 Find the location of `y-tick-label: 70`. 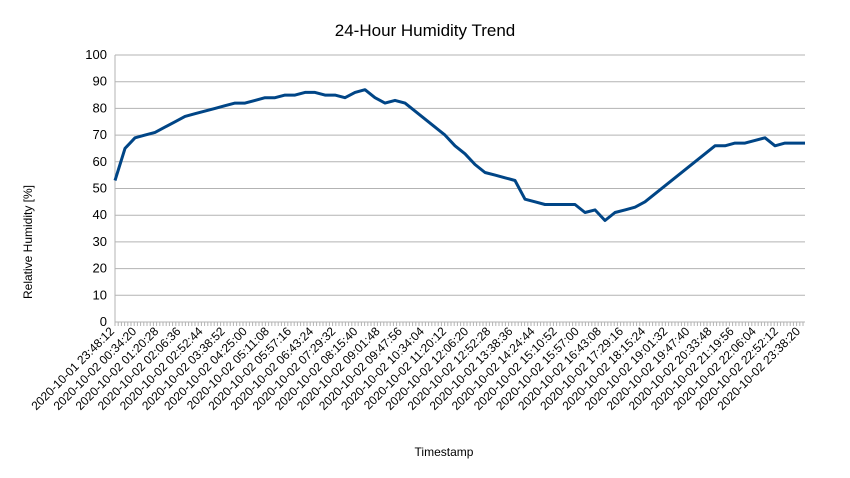

y-tick-label: 70 is located at coordinates (100, 134).